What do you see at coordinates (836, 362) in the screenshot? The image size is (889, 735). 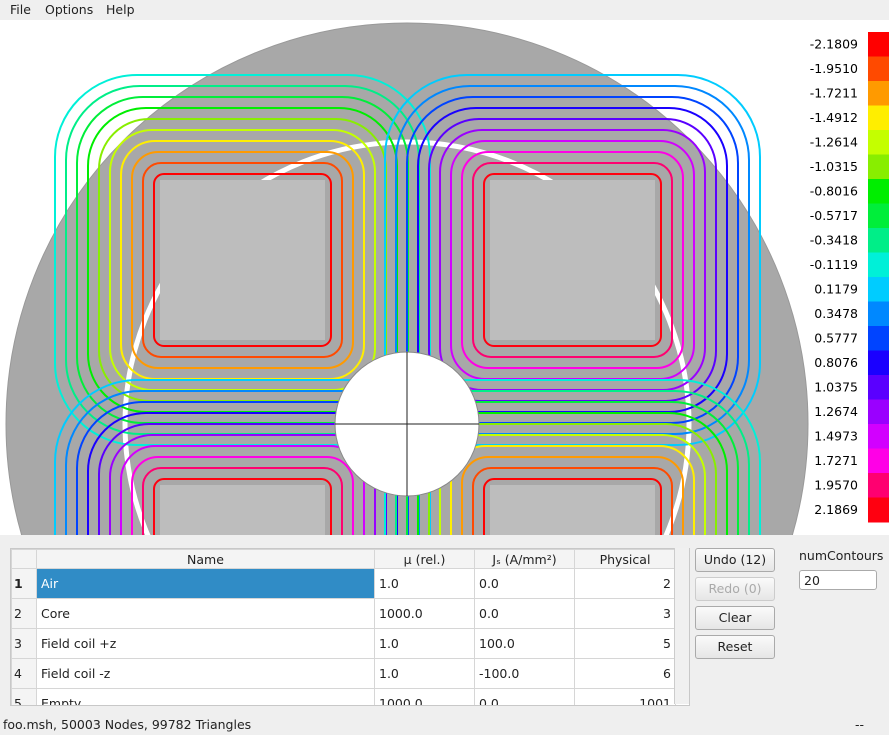 I see `legend-label: 0.8076` at bounding box center [836, 362].